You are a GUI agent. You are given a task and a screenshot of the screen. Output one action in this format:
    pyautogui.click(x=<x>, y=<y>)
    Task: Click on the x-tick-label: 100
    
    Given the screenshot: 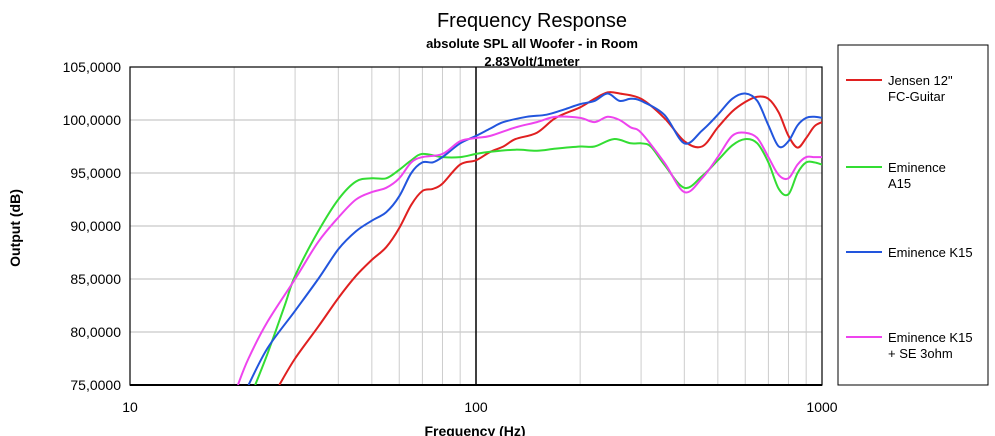 What is the action you would take?
    pyautogui.click(x=476, y=407)
    